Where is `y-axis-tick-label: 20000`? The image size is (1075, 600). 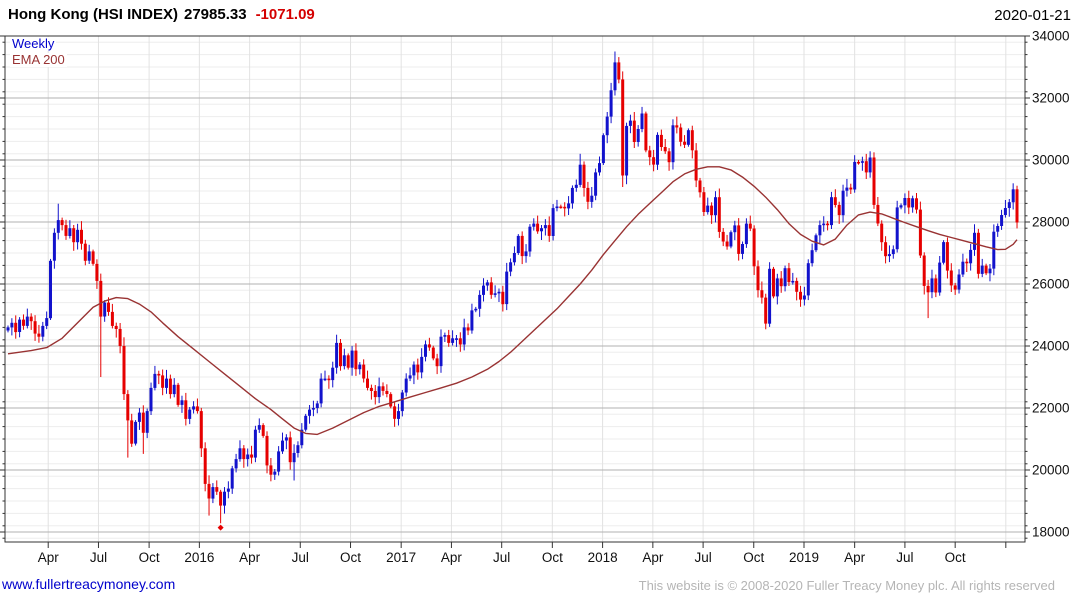 y-axis-tick-label: 20000 is located at coordinates (1051, 470).